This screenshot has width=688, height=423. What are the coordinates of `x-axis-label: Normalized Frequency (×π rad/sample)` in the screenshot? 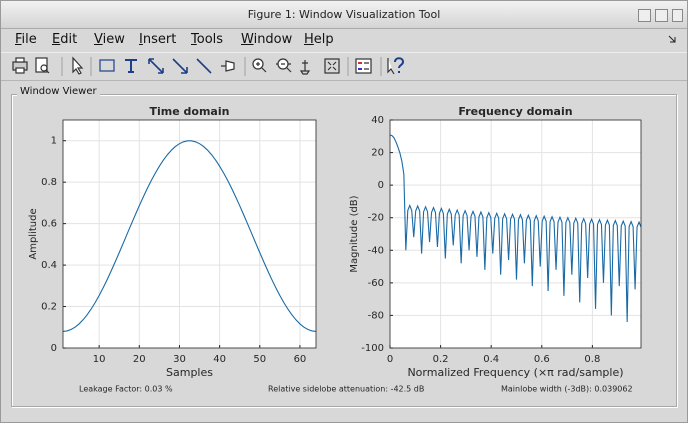 It's located at (515, 372).